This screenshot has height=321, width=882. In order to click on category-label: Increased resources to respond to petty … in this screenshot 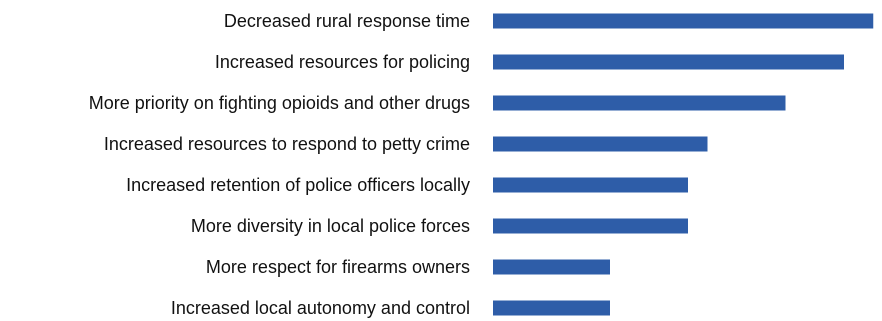, I will do `click(287, 144)`.